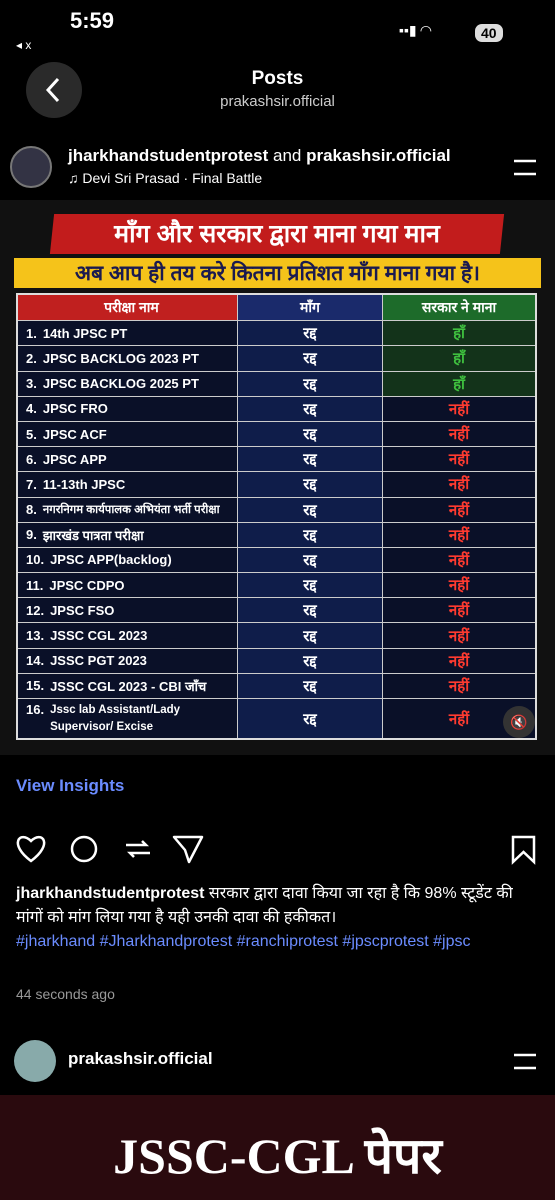 Image resolution: width=555 pixels, height=1200 pixels. I want to click on table-row: 7. 11-13th JPSC रद्द नहीं, so click(276, 484).